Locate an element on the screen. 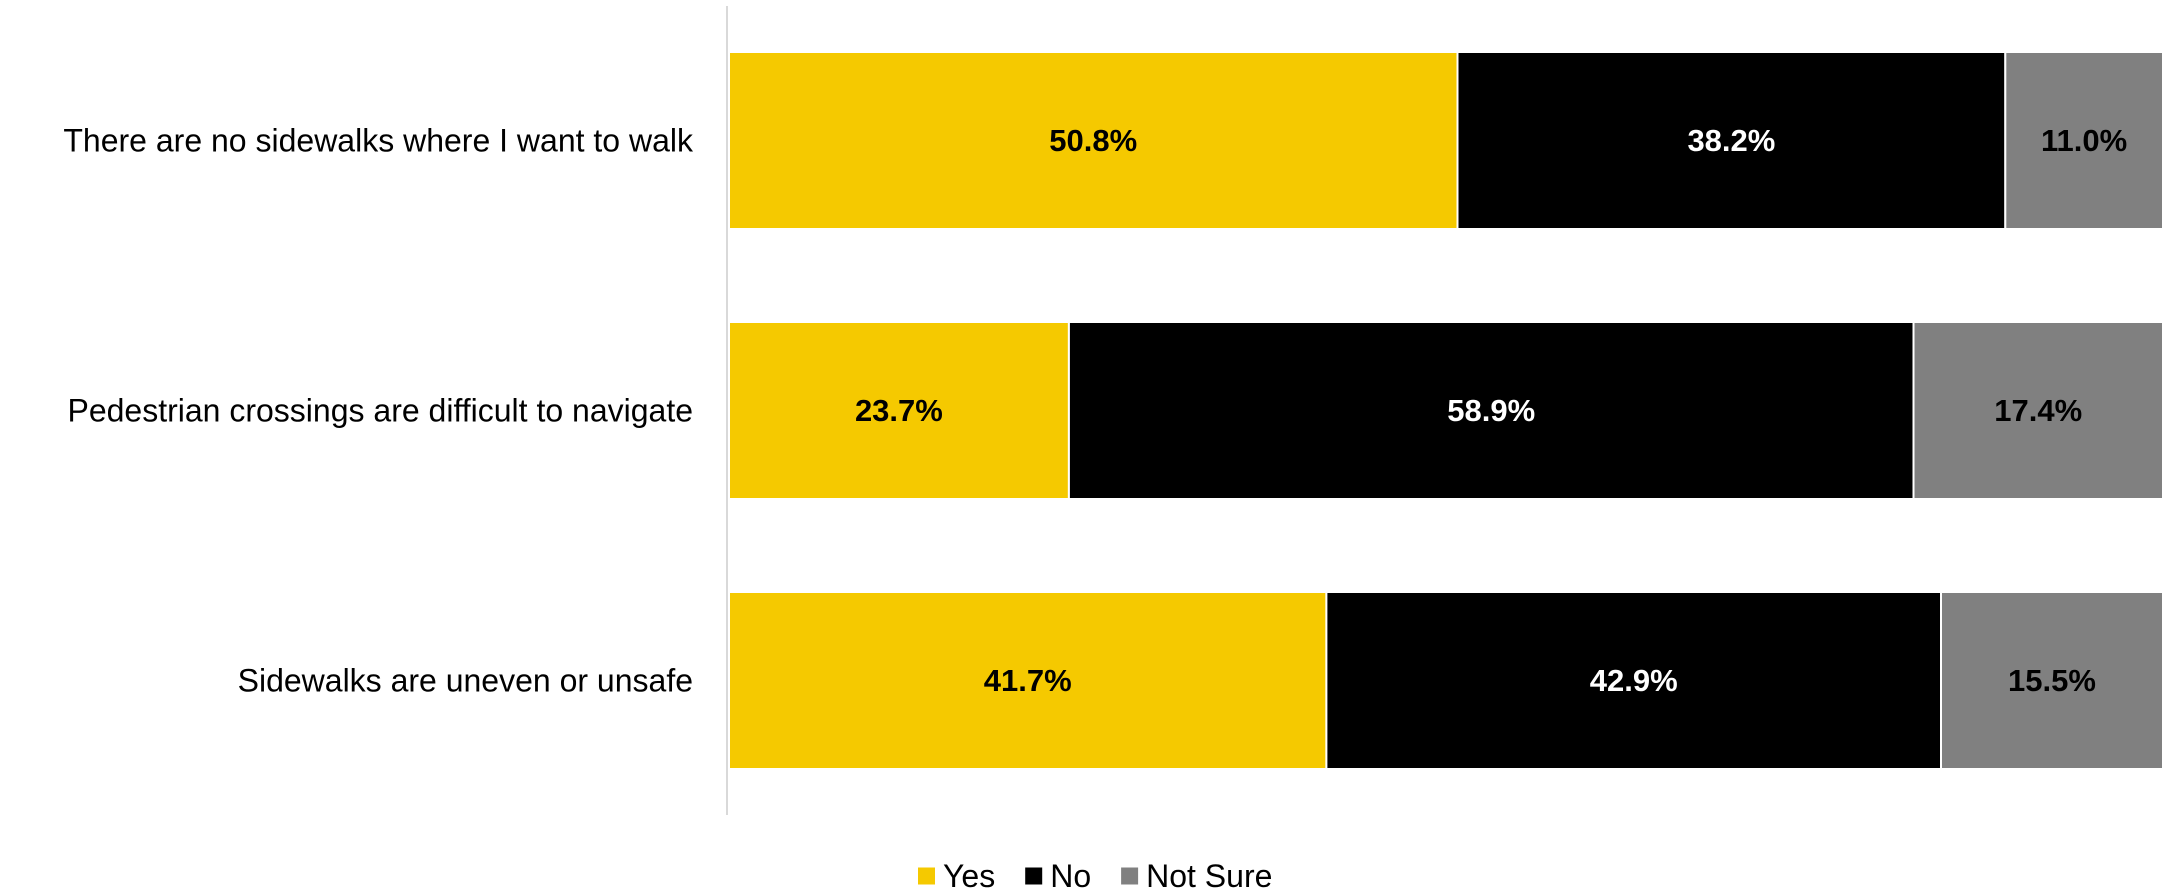 Image resolution: width=2165 pixels, height=890 pixels. data-label-yes: 41.7% is located at coordinates (1028, 680).